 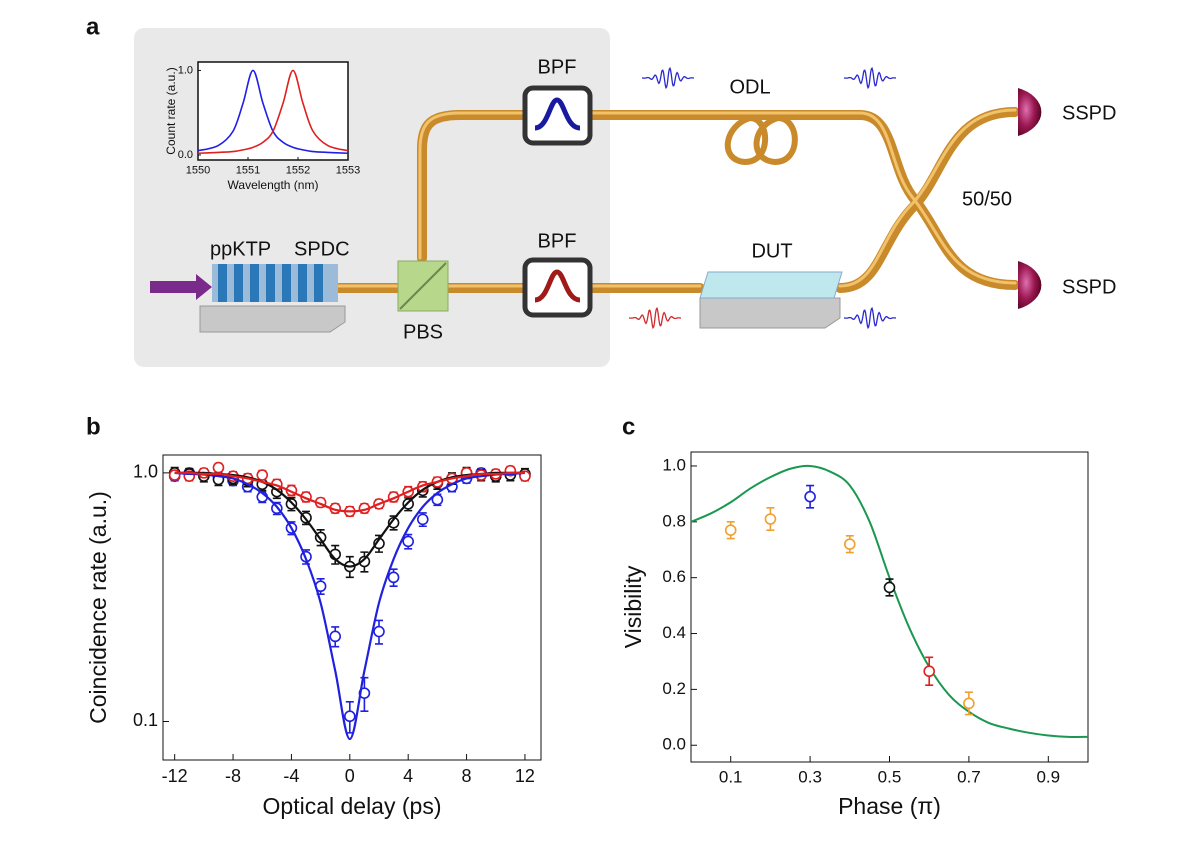 What do you see at coordinates (171, 110) in the screenshot?
I see `y-axis-label: Count rate (a.u.)` at bounding box center [171, 110].